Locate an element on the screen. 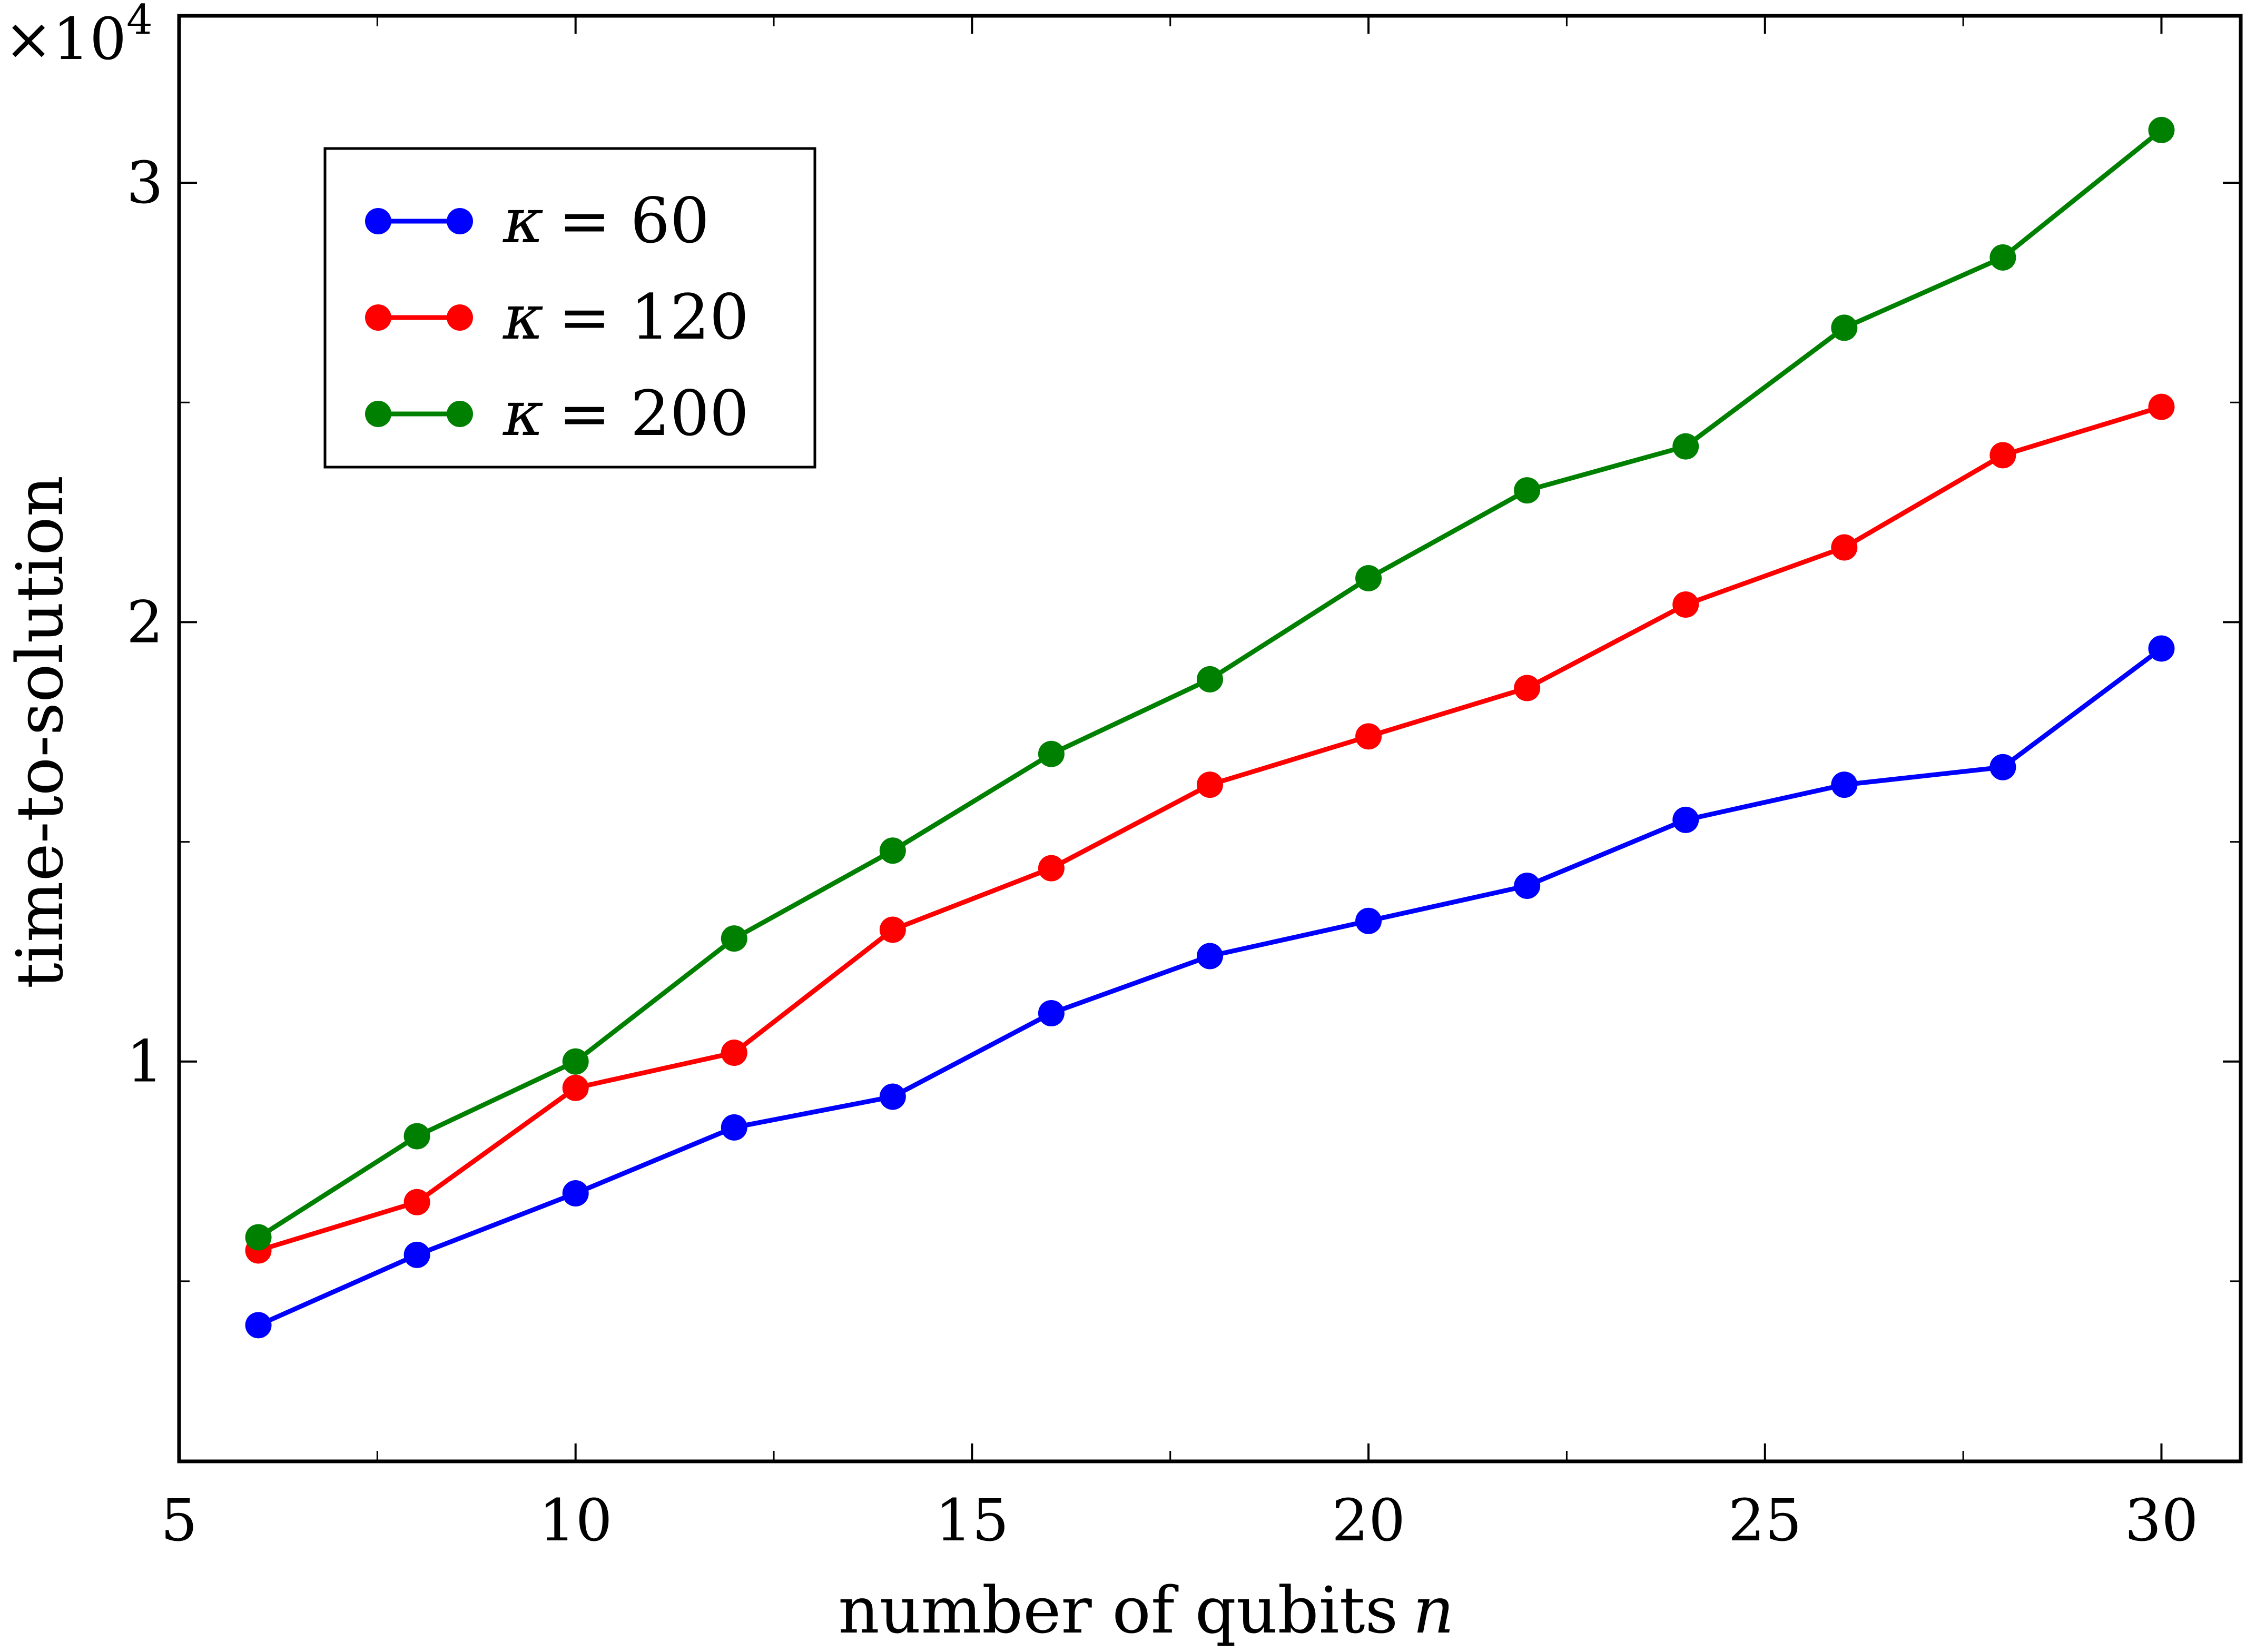 This screenshot has width=2246, height=1652. legend-entry: κ = 200 is located at coordinates (557, 414).